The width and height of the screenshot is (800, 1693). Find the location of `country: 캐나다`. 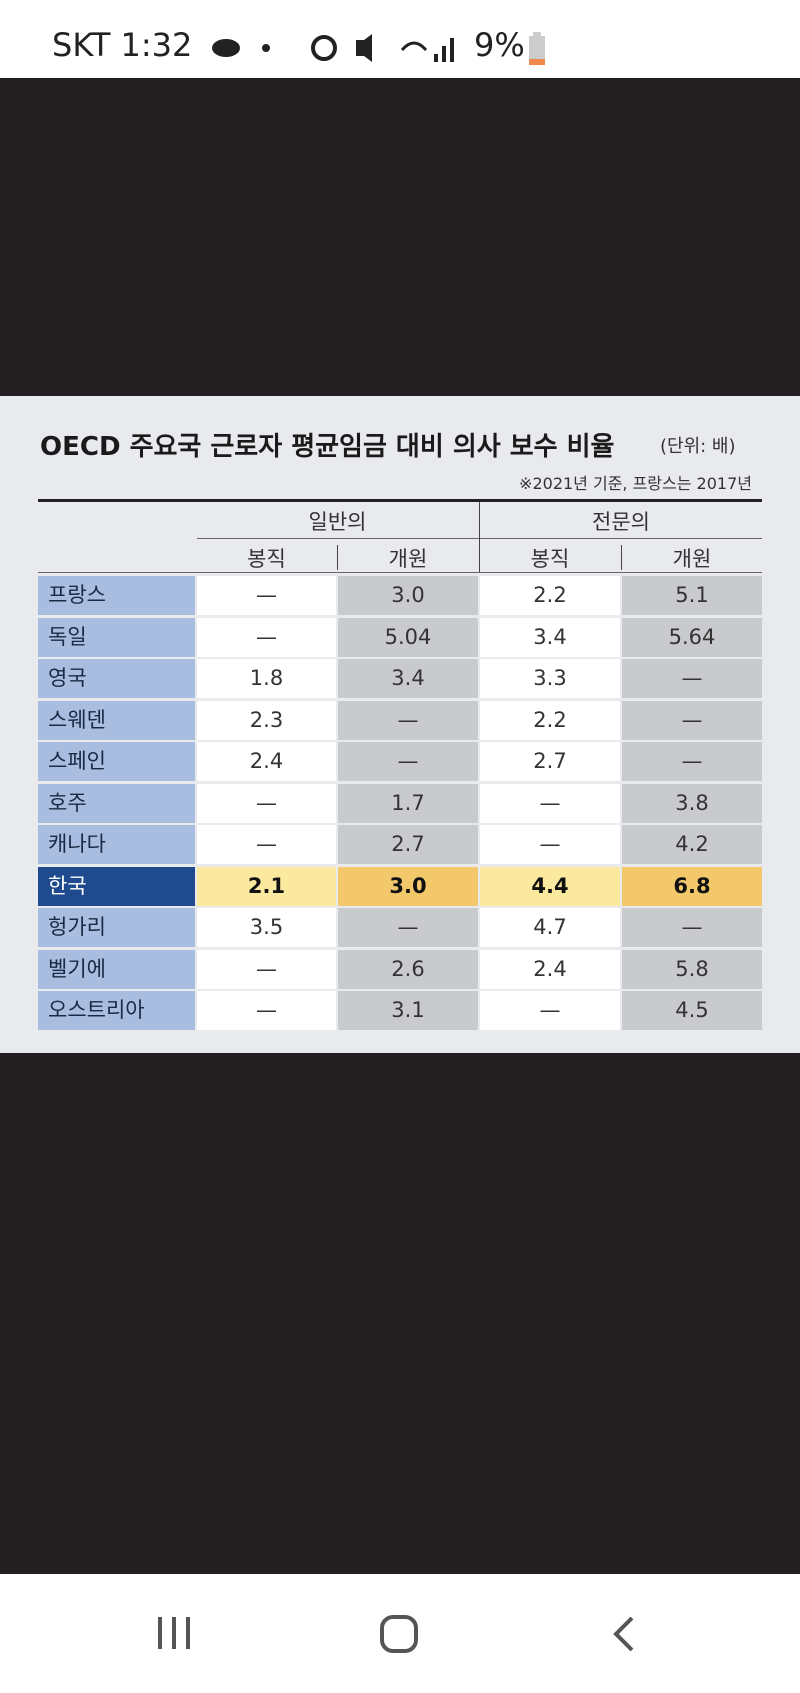

country: 캐나다 is located at coordinates (116, 844).